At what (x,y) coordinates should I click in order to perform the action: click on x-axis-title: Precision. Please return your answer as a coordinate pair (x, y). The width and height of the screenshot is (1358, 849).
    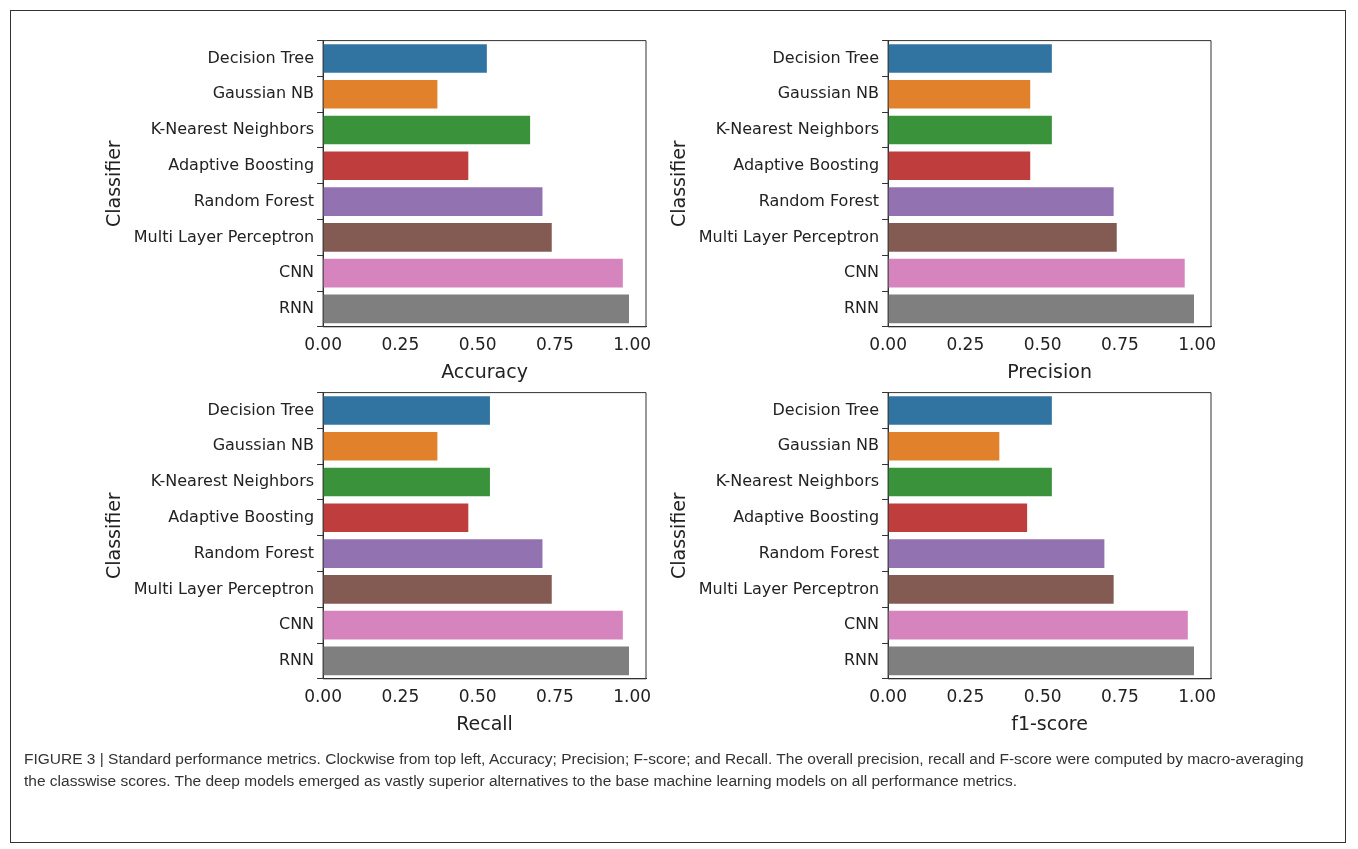
    Looking at the image, I should click on (1049, 370).